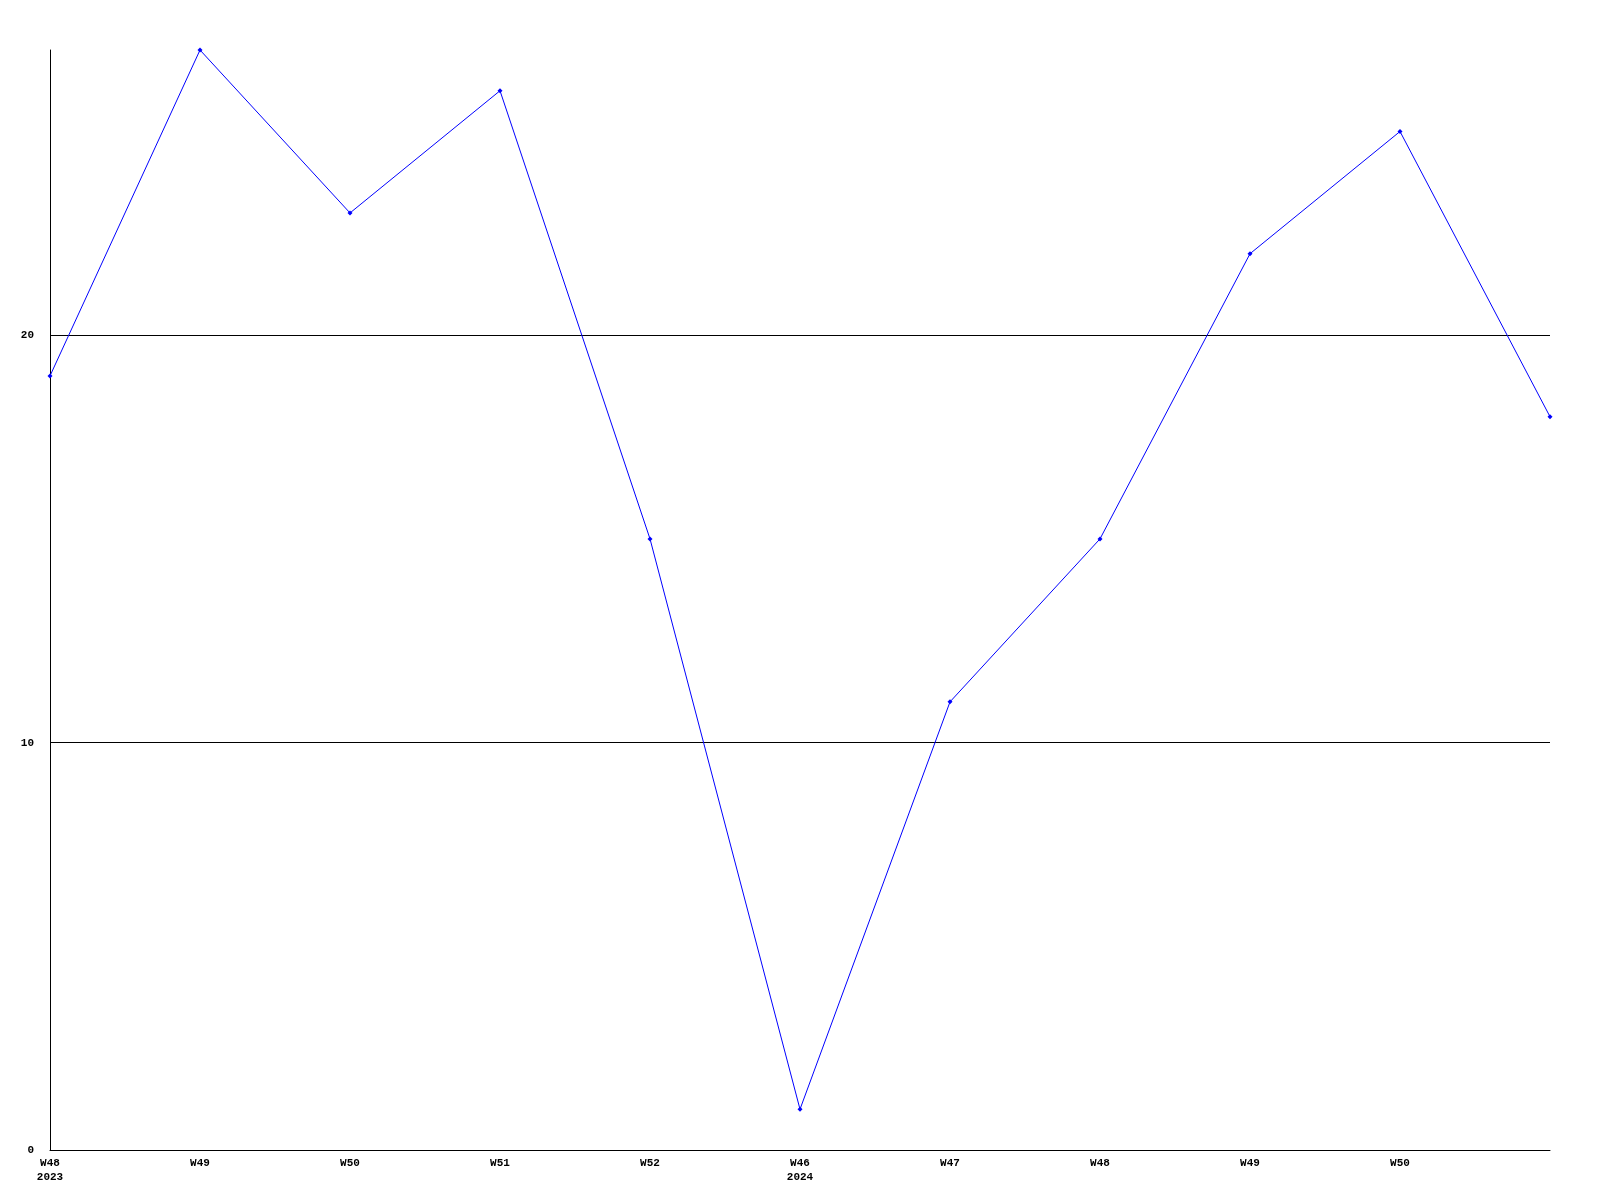 The image size is (1600, 1200). What do you see at coordinates (27, 335) in the screenshot?
I see `y-tick-label: 20` at bounding box center [27, 335].